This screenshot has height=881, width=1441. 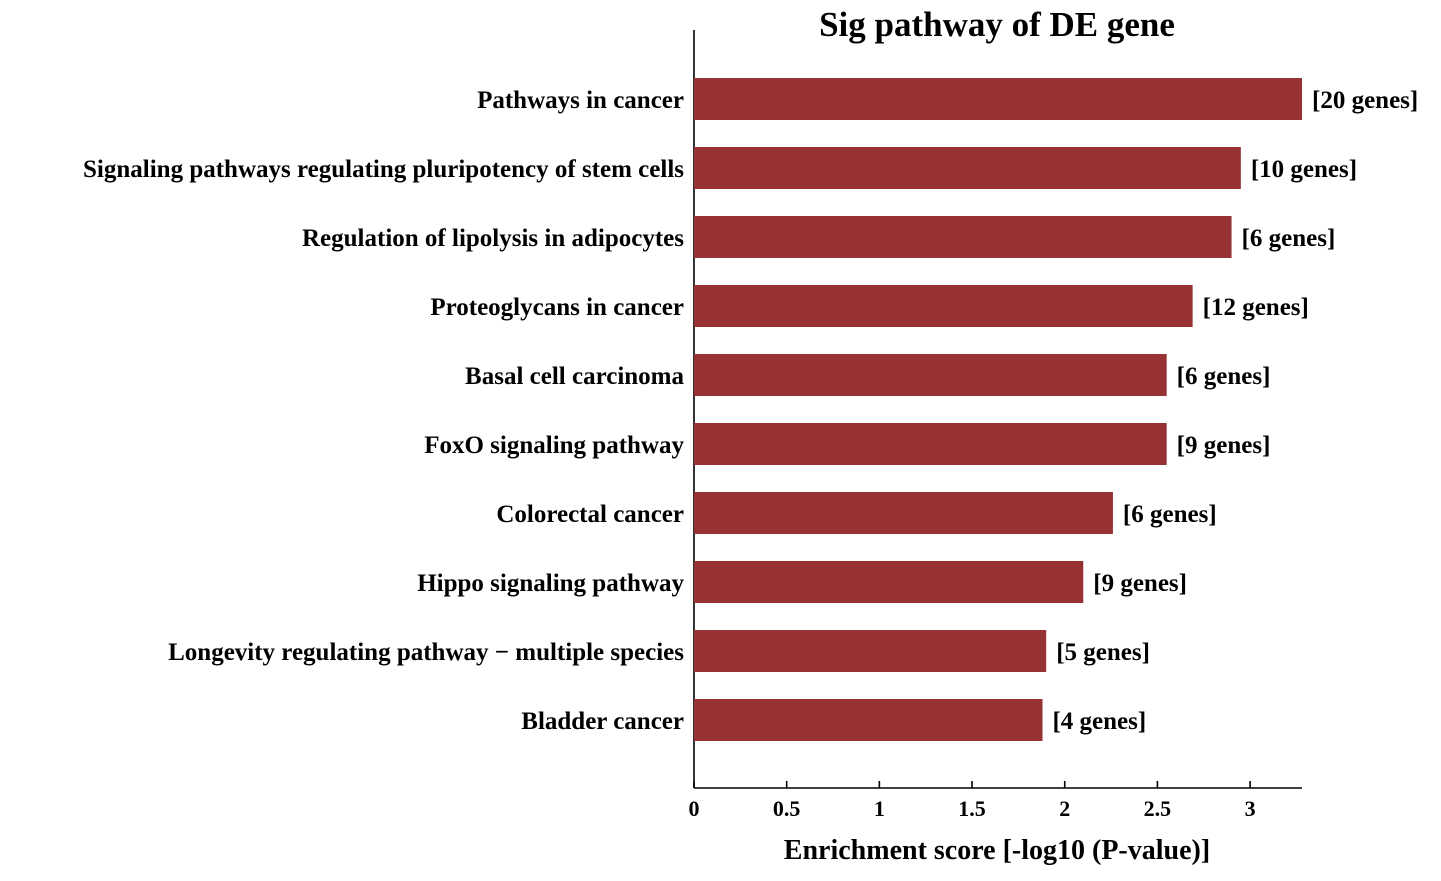 What do you see at coordinates (557, 307) in the screenshot?
I see `category-label-4: Proteoglycans in cancer` at bounding box center [557, 307].